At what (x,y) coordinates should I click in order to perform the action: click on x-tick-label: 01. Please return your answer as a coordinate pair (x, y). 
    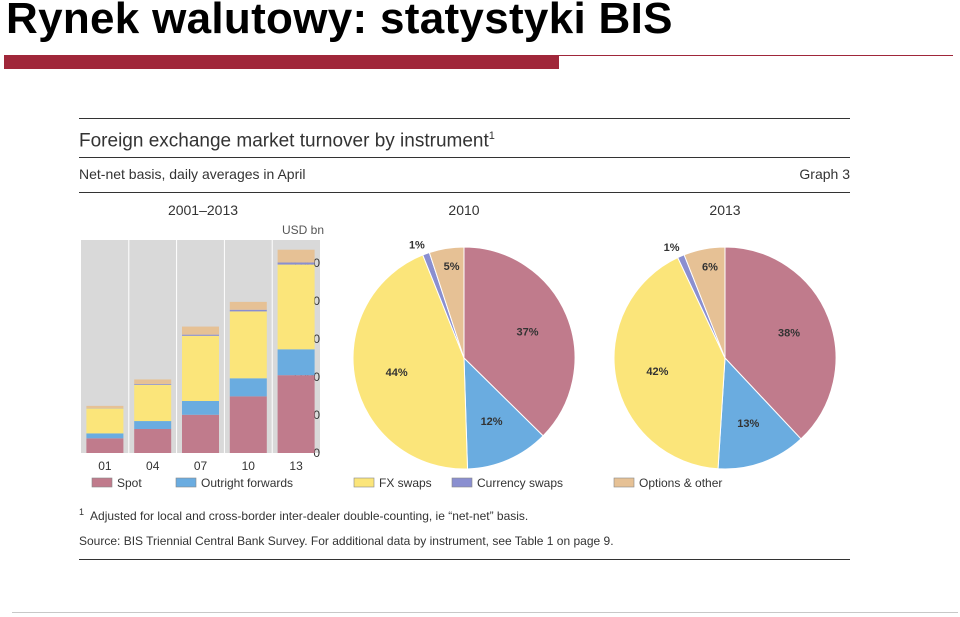
    Looking at the image, I should click on (105, 466).